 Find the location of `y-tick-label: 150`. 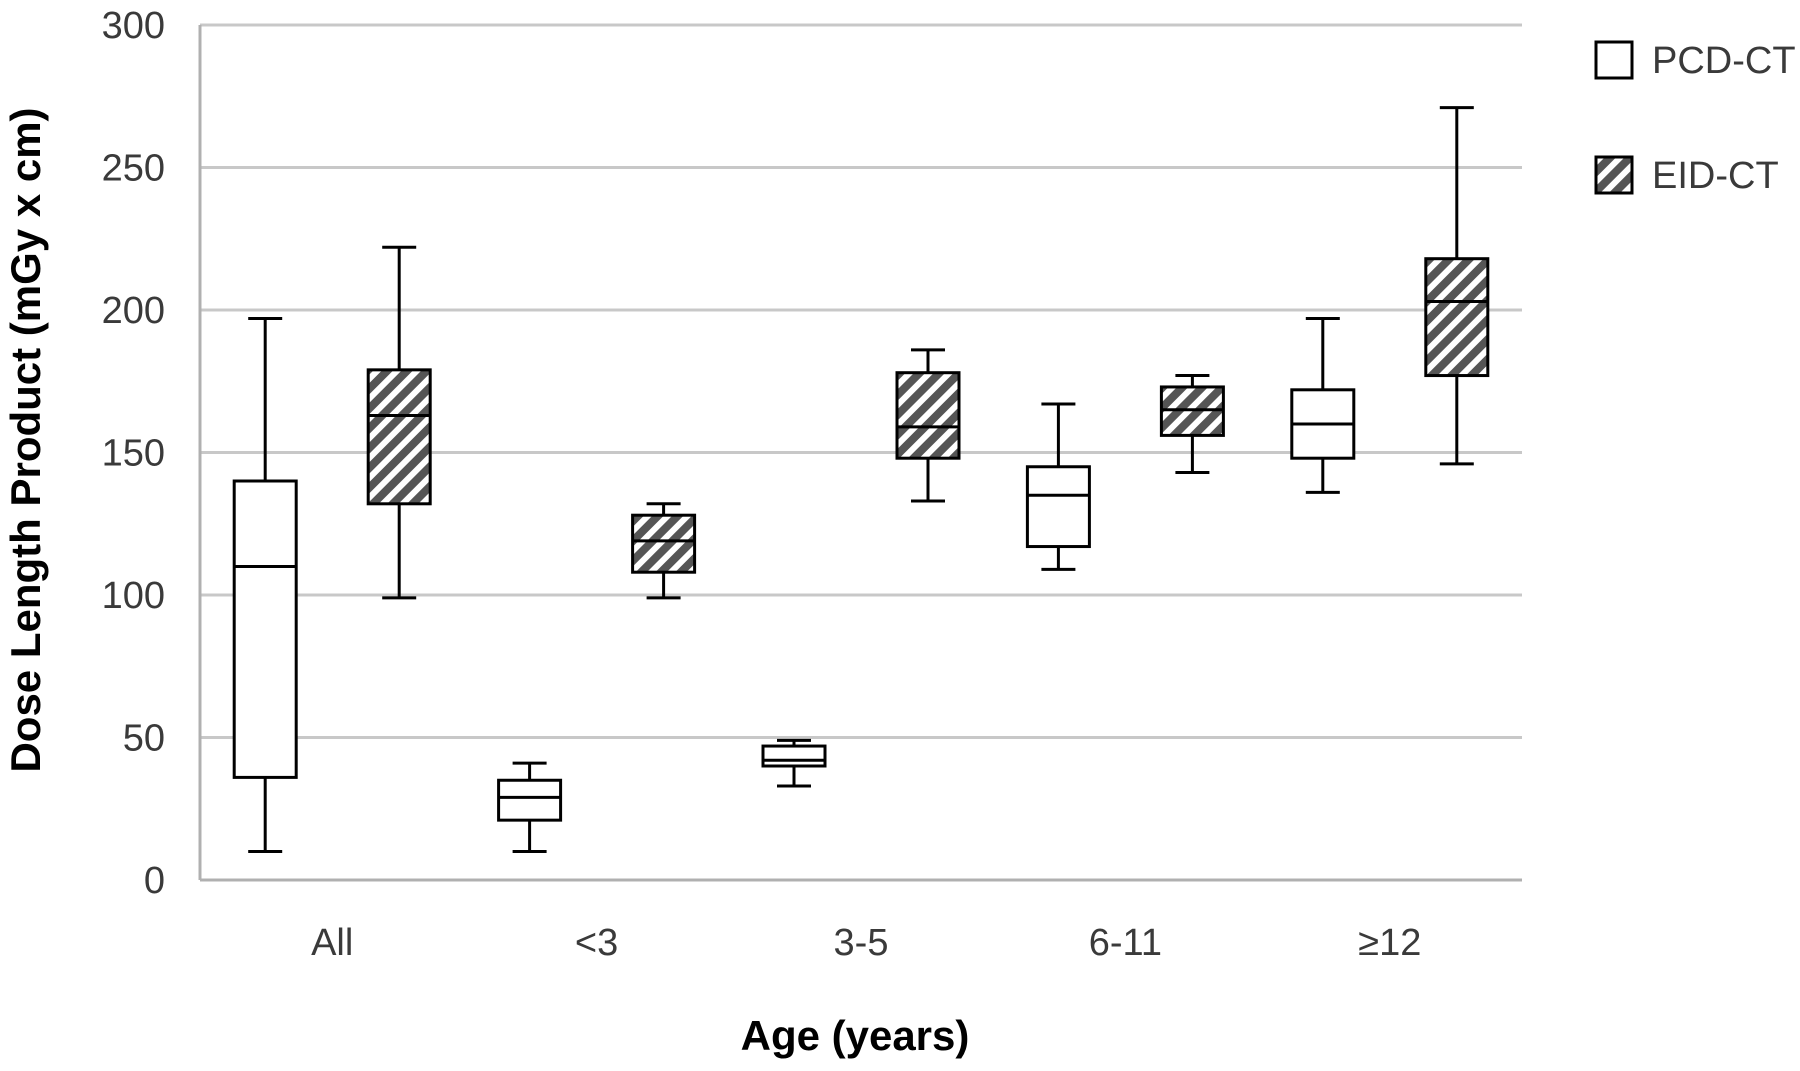

y-tick-label: 150 is located at coordinates (133, 454).